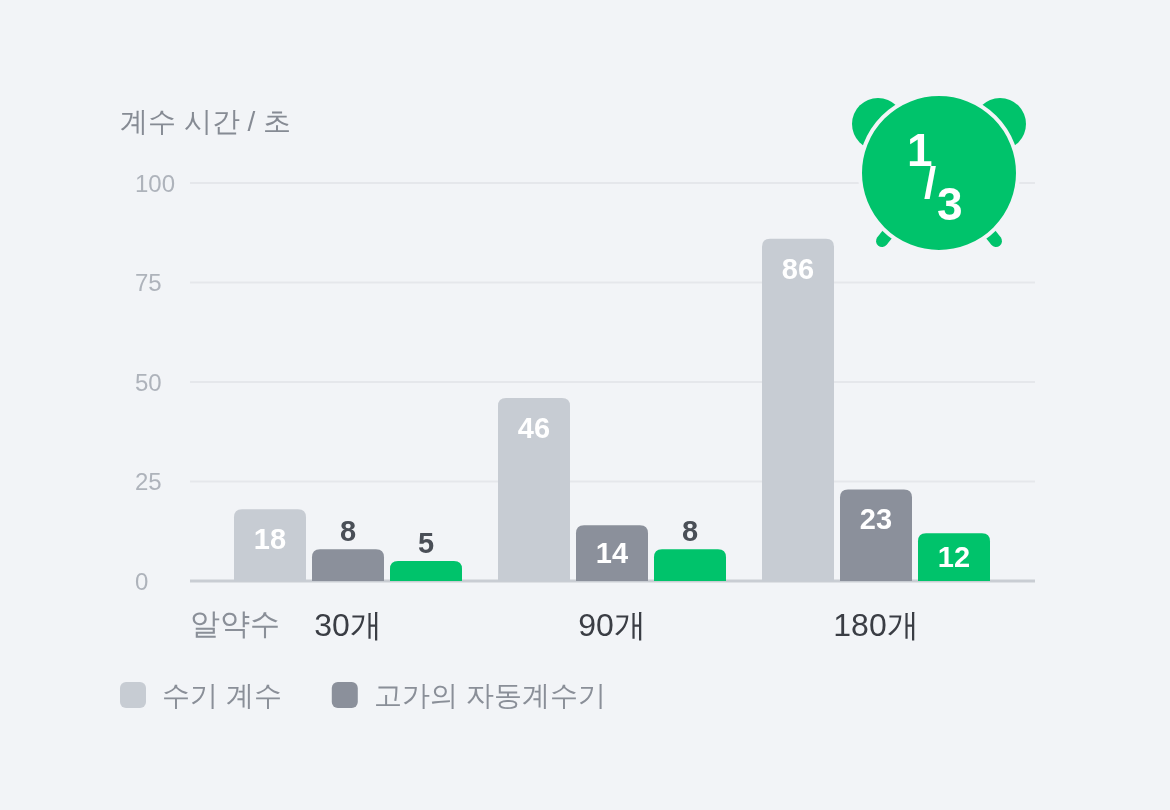 The width and height of the screenshot is (1170, 810). Describe the element at coordinates (612, 625) in the screenshot. I see `x-tick-label: 90개` at that location.